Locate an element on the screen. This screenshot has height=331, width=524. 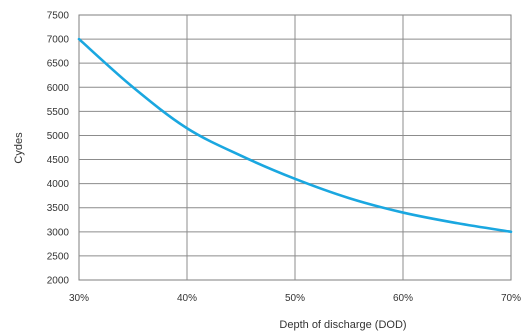
x-tick-label: 30% is located at coordinates (79, 298).